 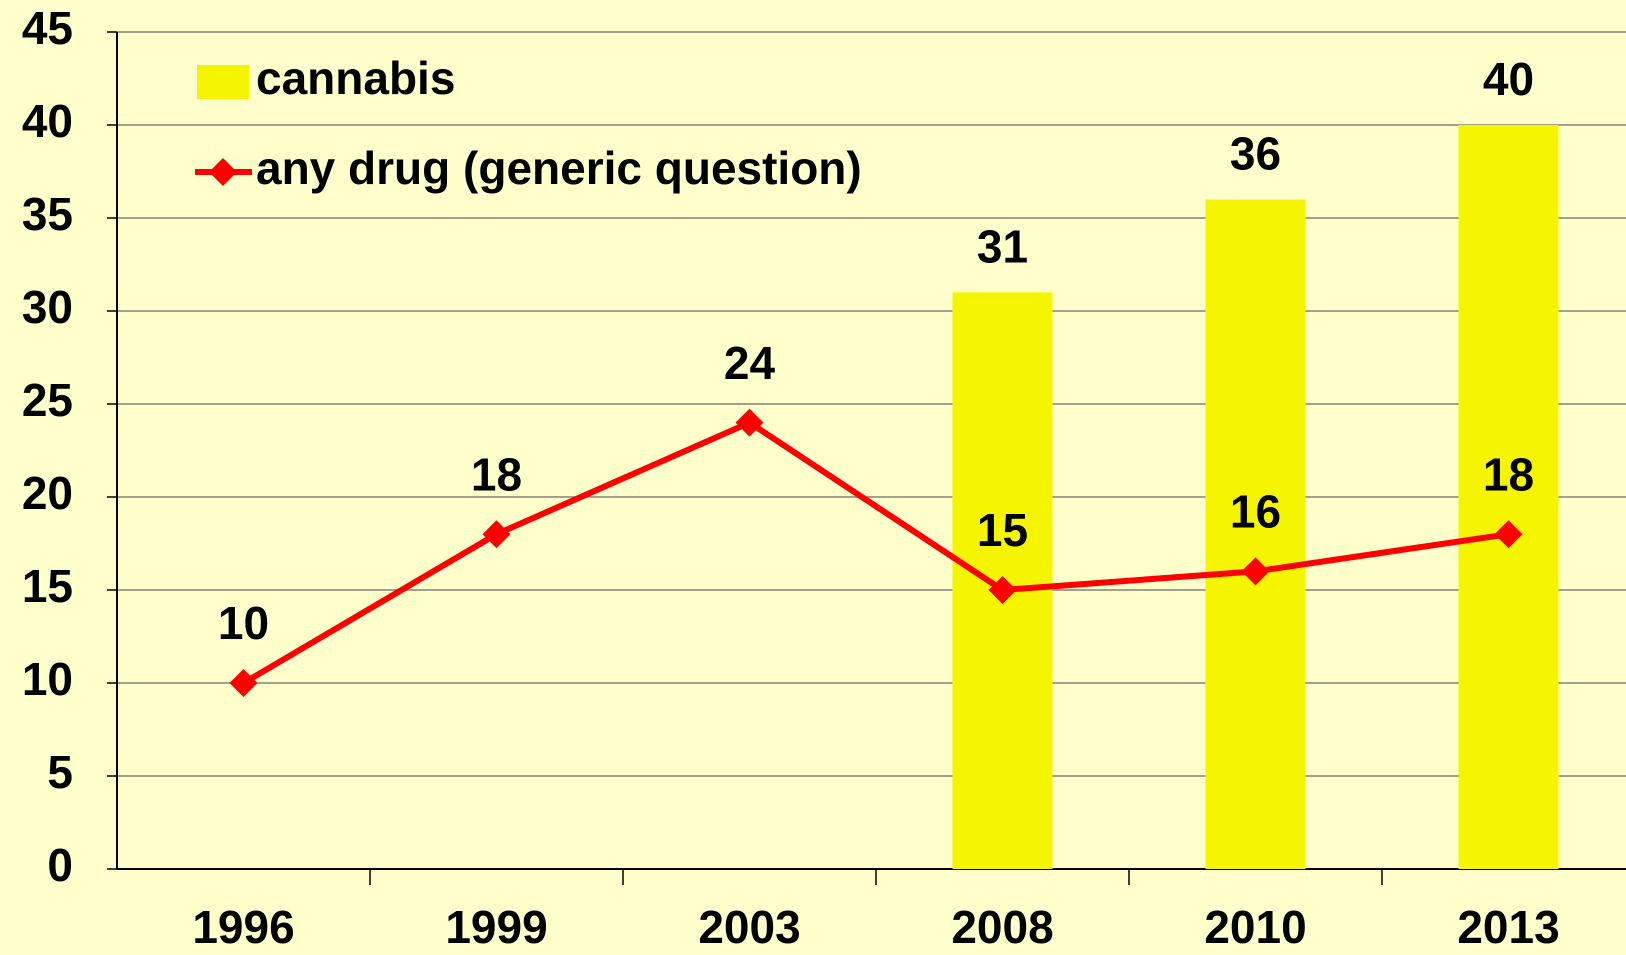 What do you see at coordinates (47, 214) in the screenshot?
I see `y-tick-label: 35` at bounding box center [47, 214].